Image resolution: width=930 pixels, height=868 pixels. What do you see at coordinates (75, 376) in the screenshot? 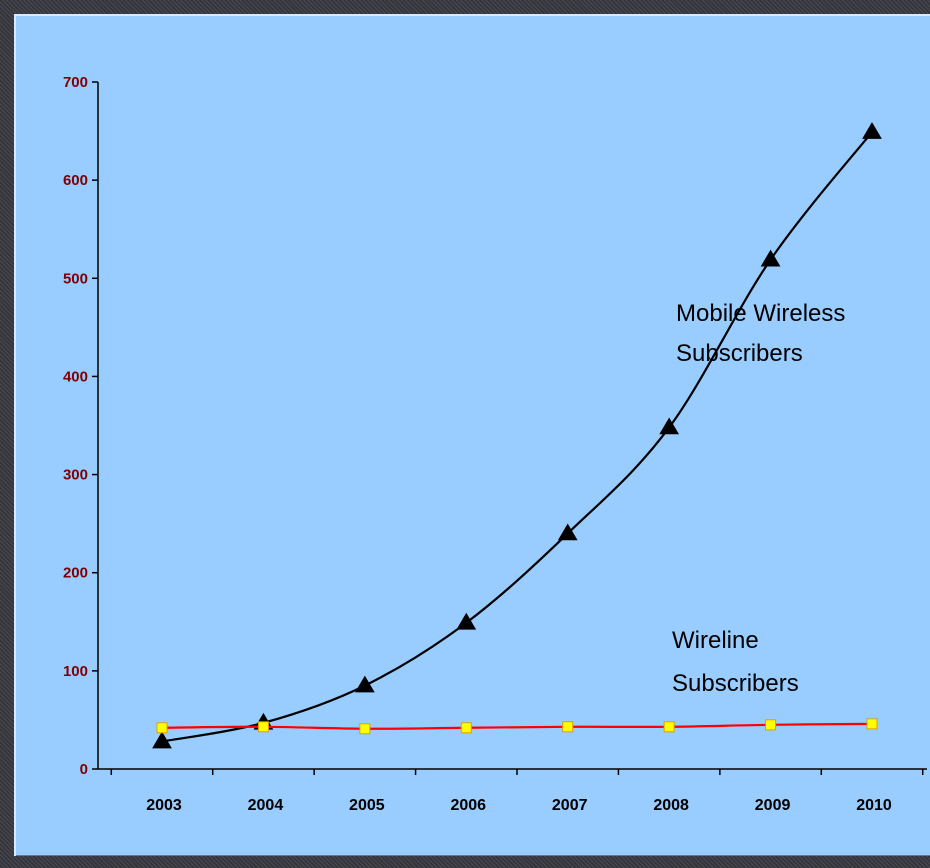
I see `y-tick-label: 400` at bounding box center [75, 376].